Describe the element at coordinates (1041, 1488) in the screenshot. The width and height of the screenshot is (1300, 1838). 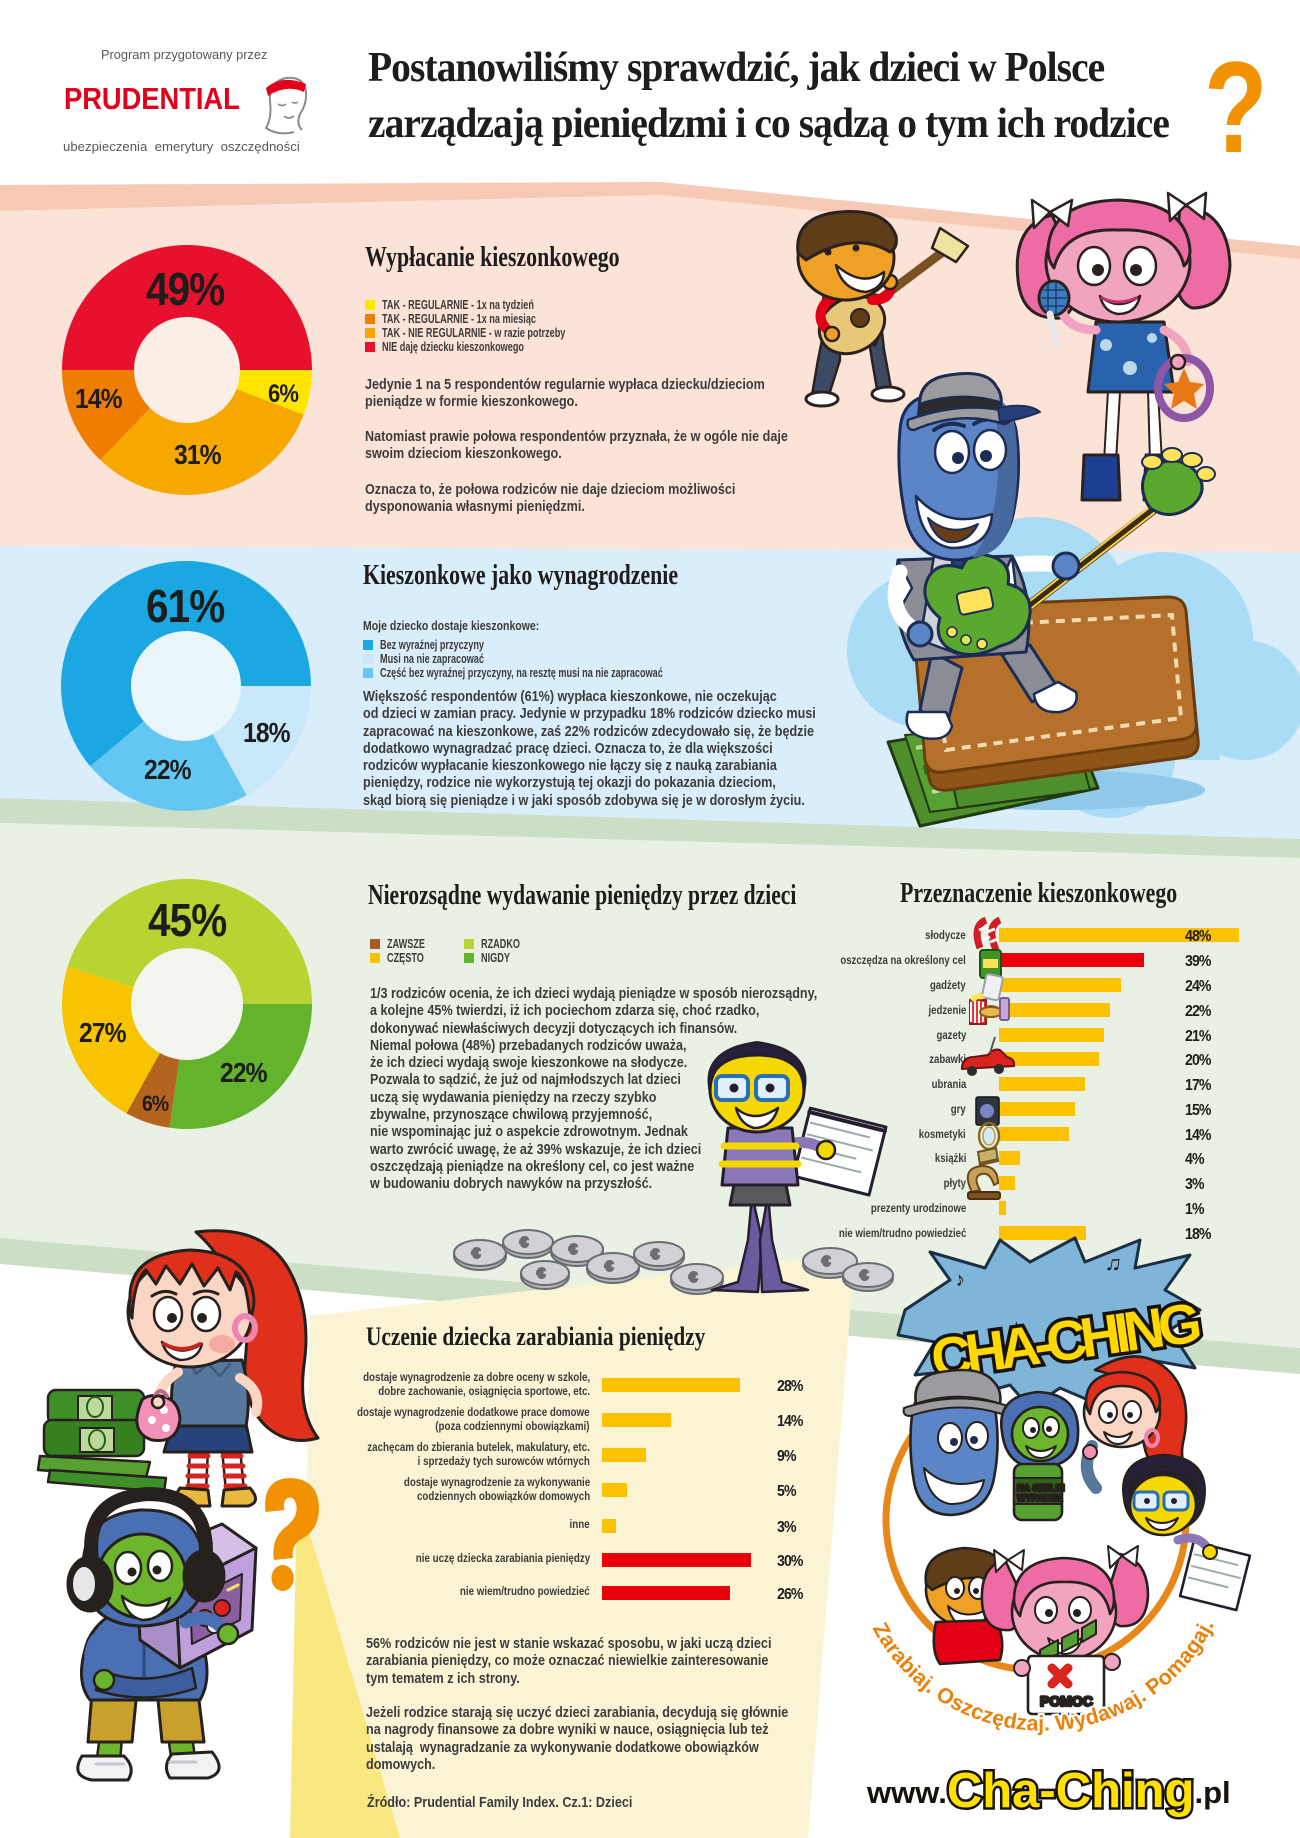
I see `svg-text: NA SZELKI` at that location.